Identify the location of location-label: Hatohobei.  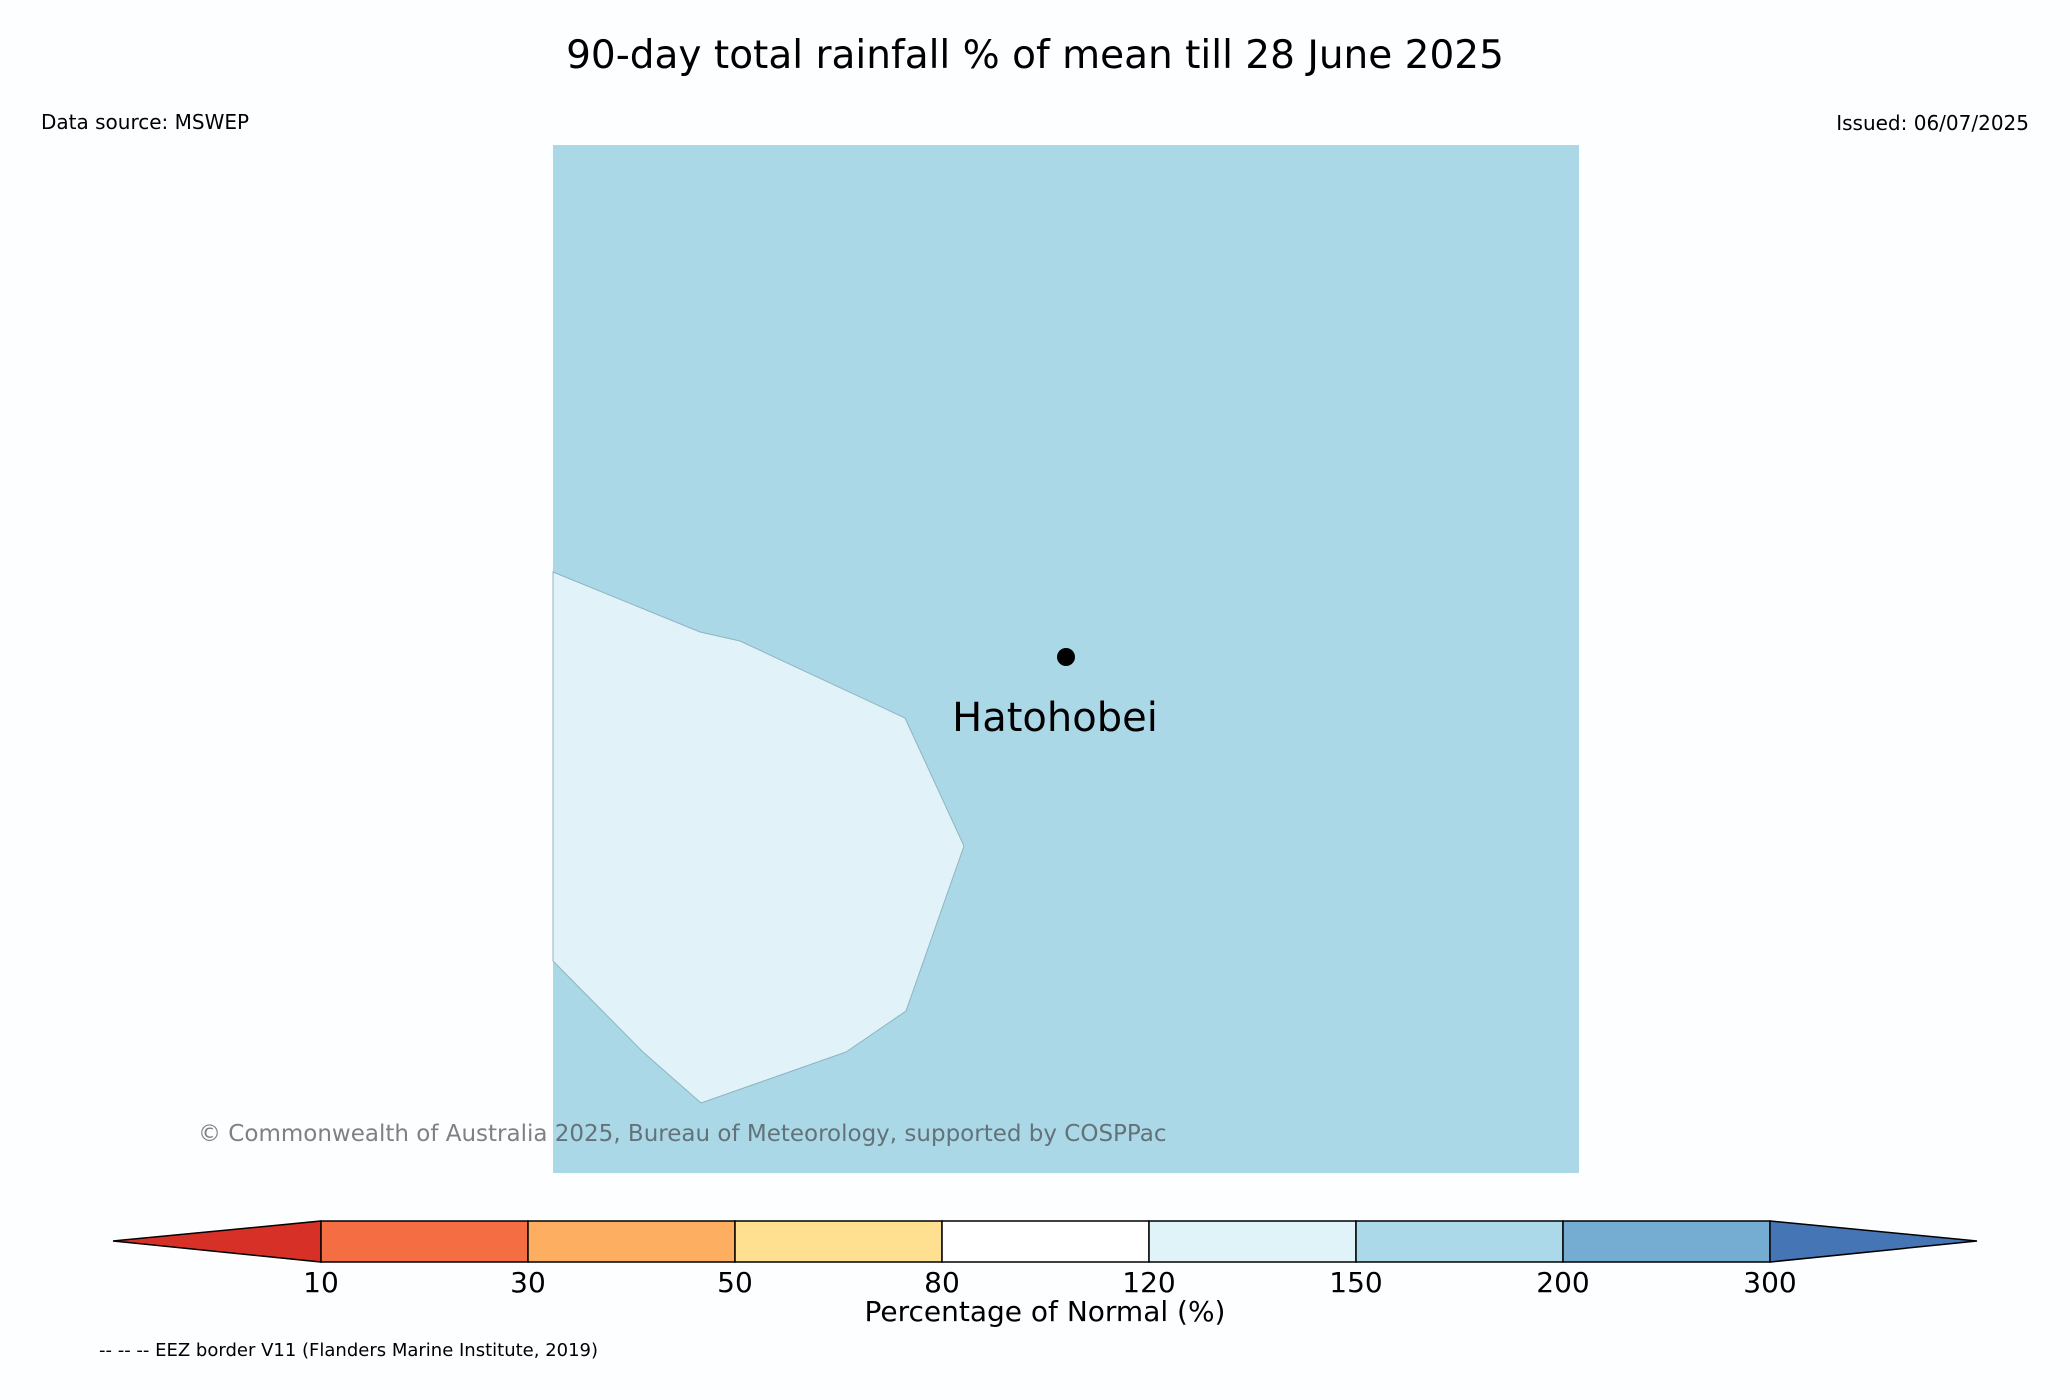
(1055, 718).